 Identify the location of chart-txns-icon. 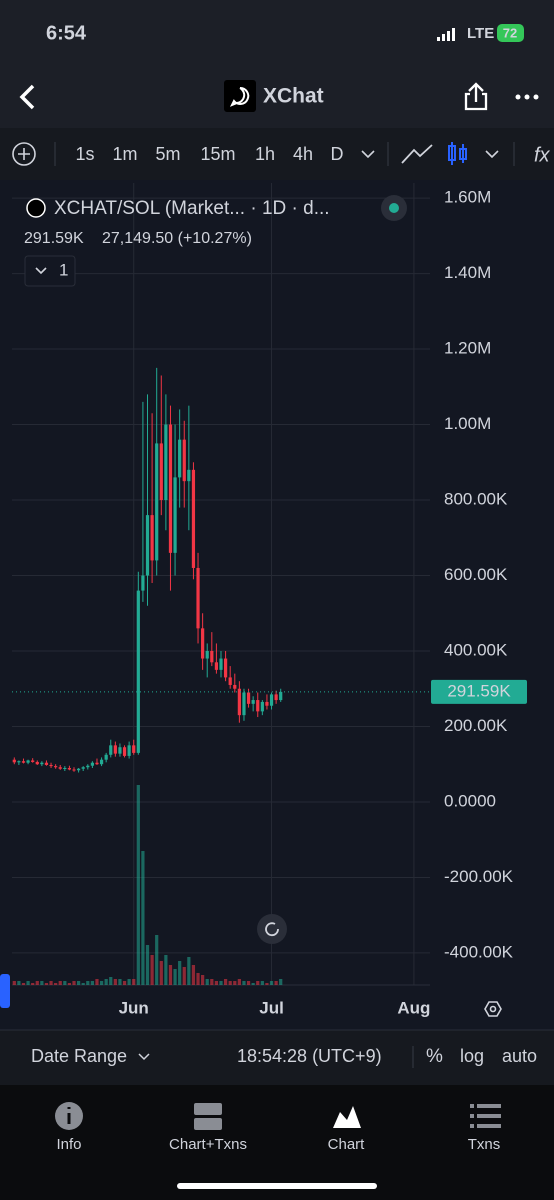
(208, 1116).